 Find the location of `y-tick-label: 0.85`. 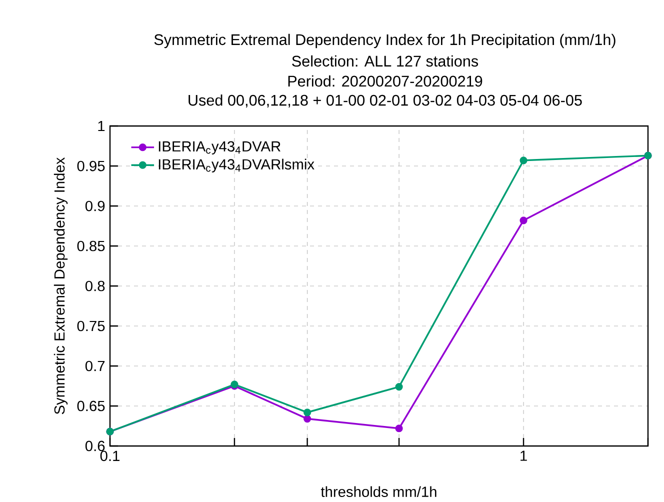

y-tick-label: 0.85 is located at coordinates (91, 246).